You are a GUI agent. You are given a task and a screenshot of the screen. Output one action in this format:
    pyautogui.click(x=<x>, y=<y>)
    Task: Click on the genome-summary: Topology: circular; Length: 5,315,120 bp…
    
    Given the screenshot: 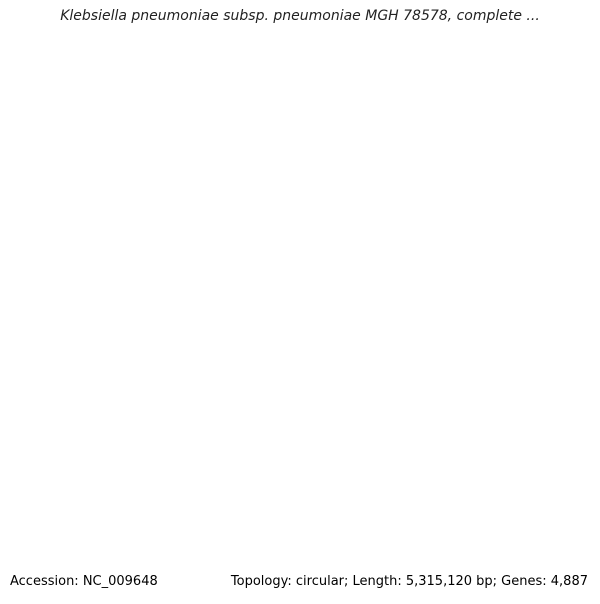 What is the action you would take?
    pyautogui.click(x=409, y=581)
    